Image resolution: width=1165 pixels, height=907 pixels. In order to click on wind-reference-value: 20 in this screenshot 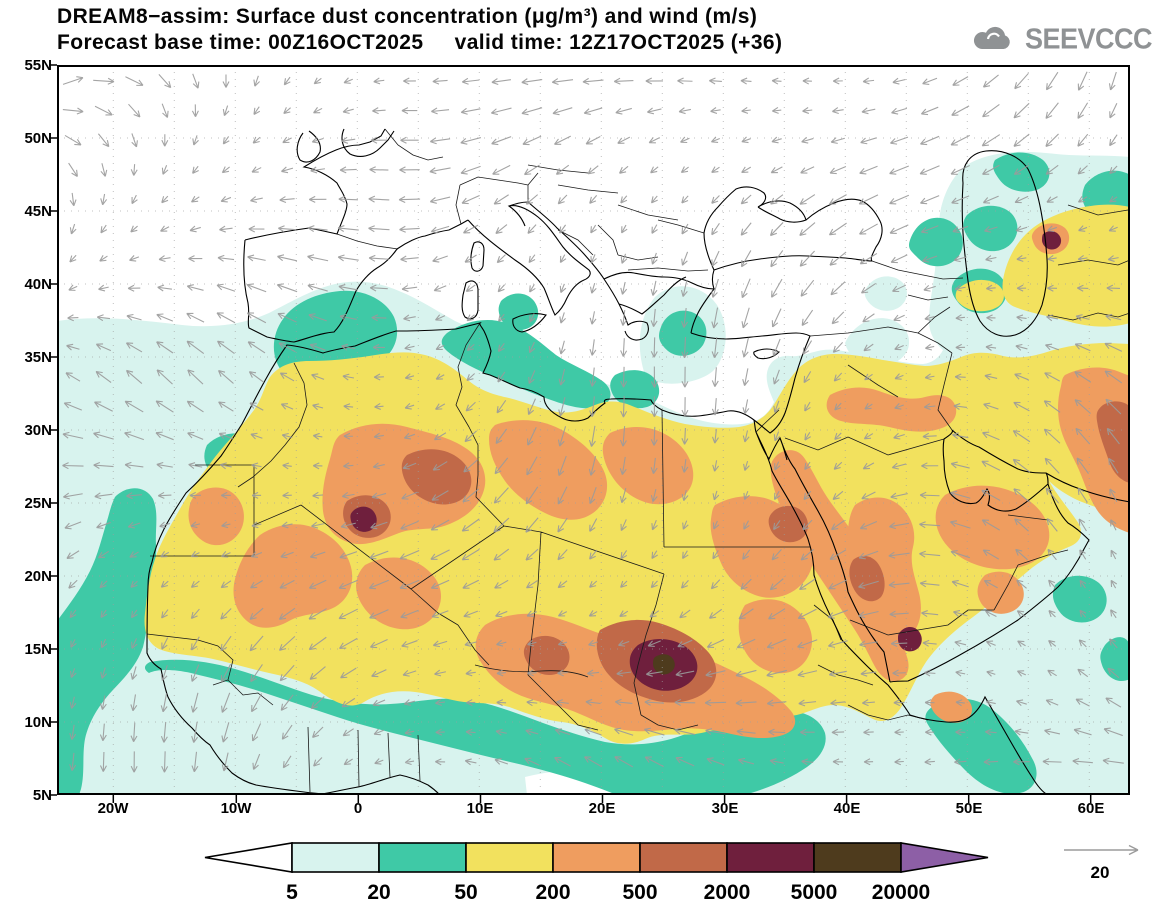, I will do `click(1100, 872)`.